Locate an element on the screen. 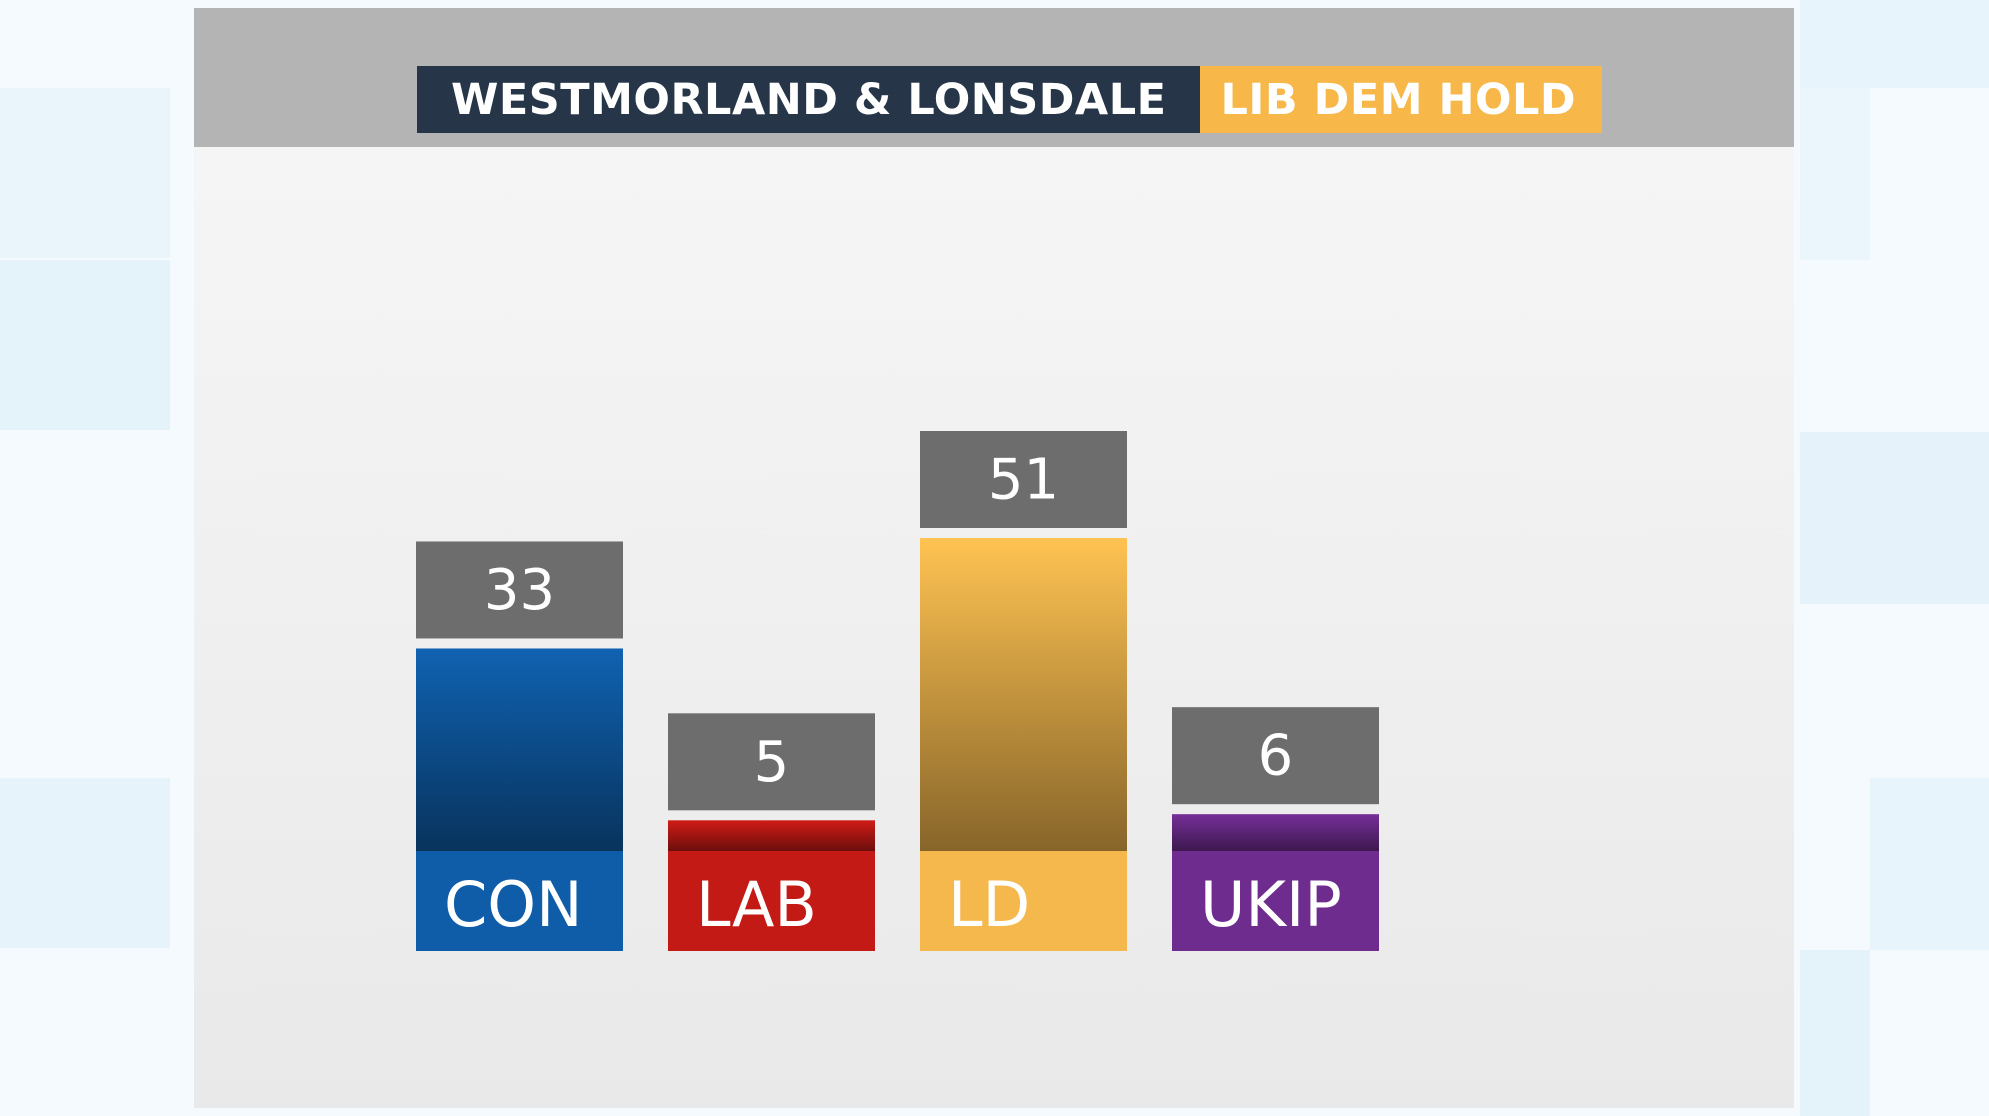 The image size is (1989, 1116). value-label-box-ld is located at coordinates (1023, 479).